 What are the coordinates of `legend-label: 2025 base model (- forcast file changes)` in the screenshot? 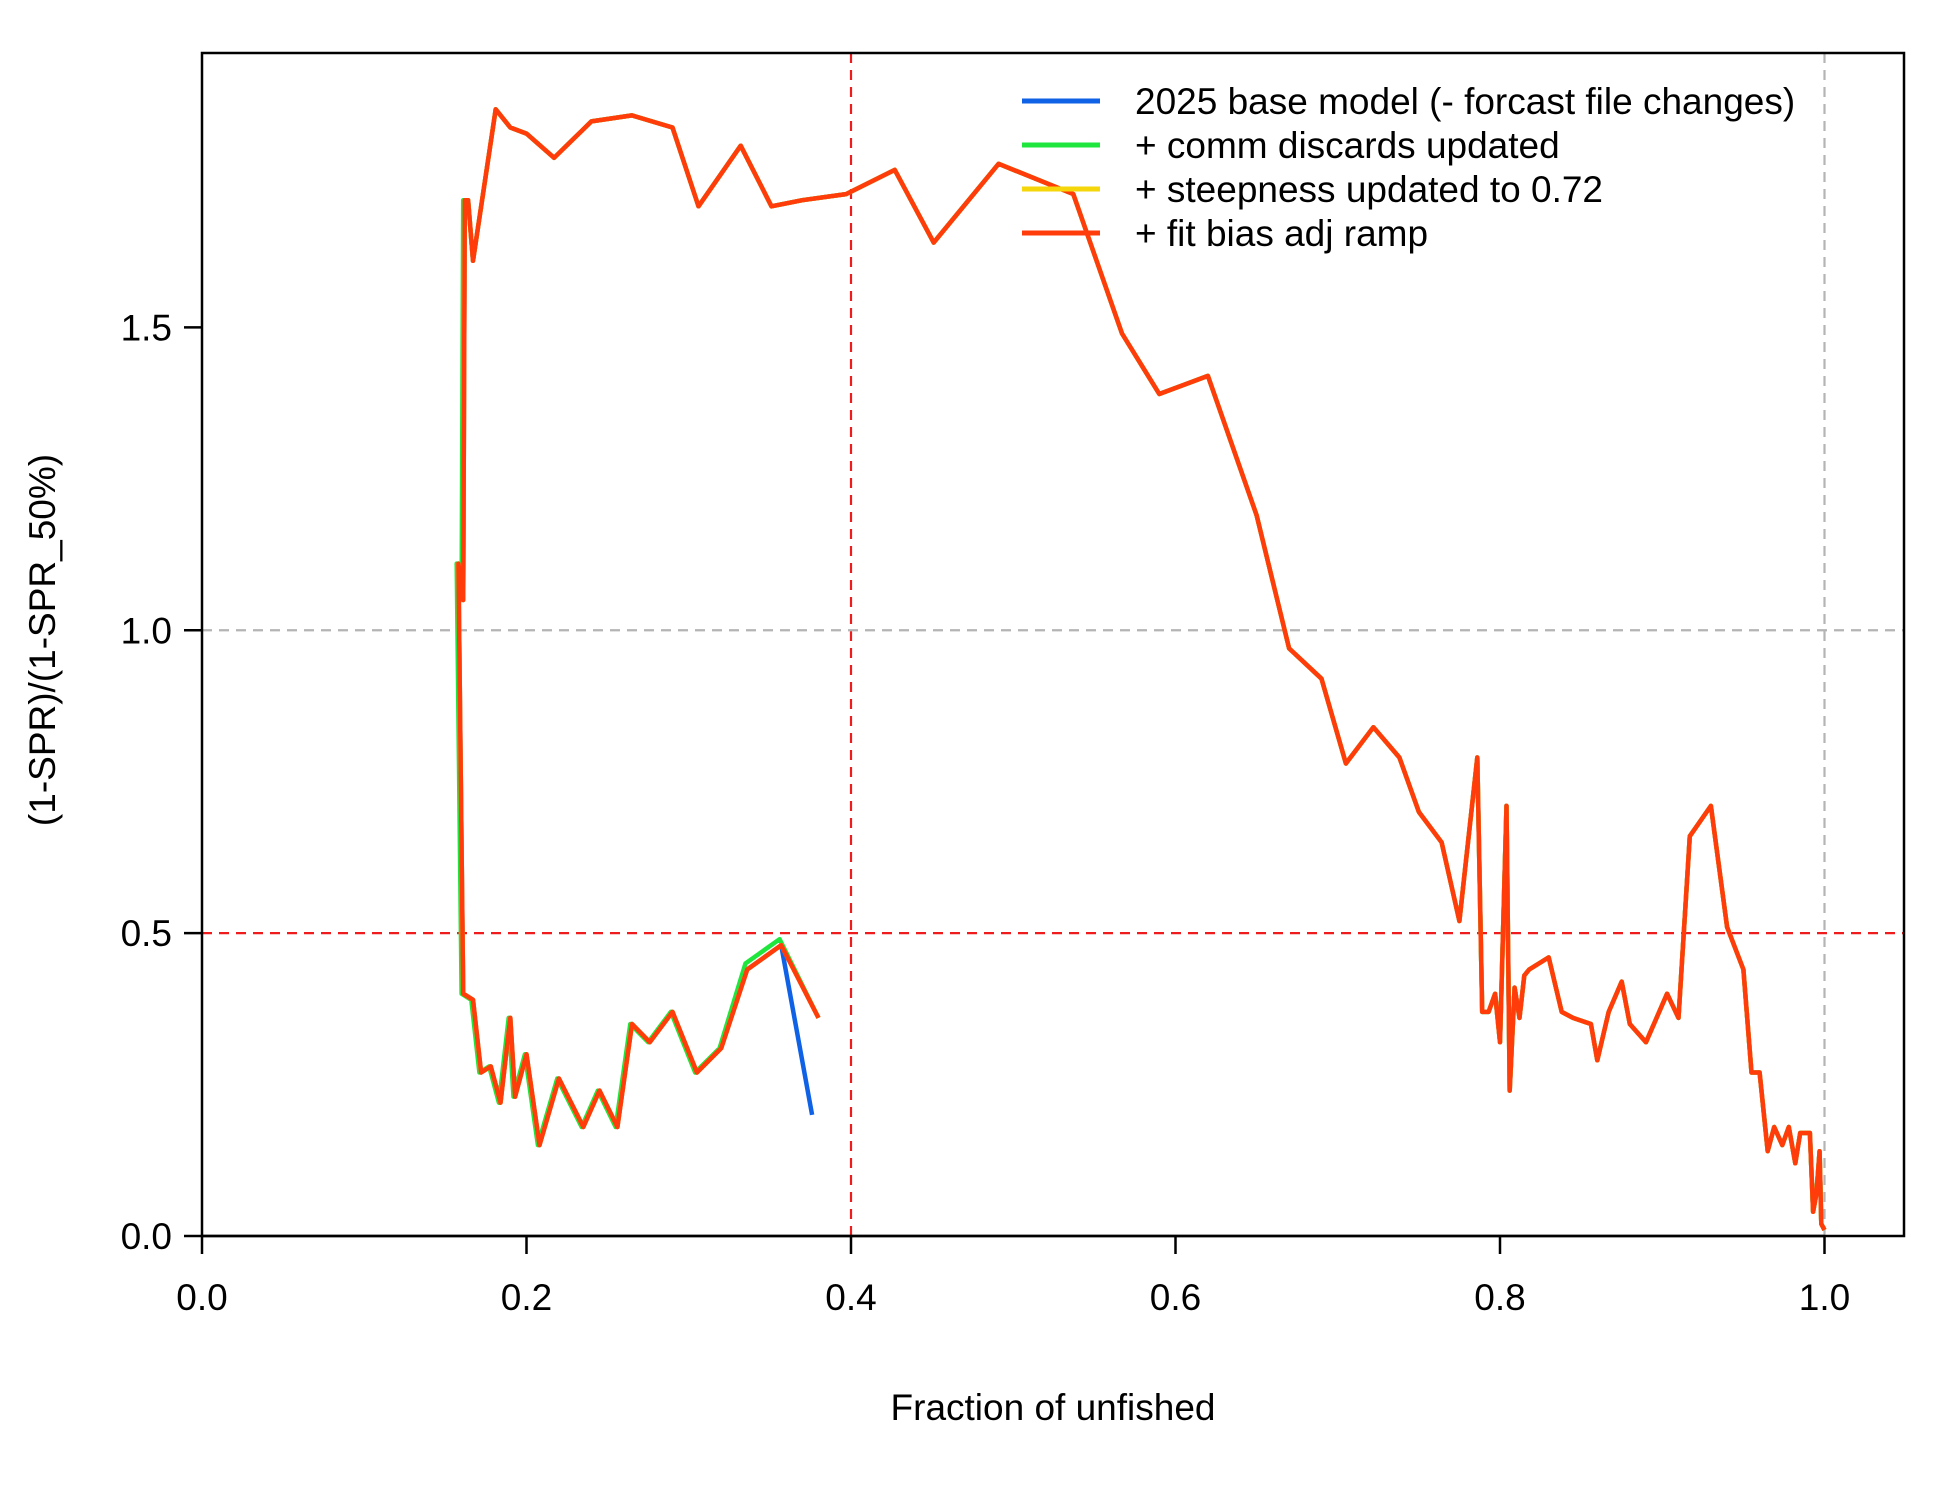 It's located at (1465, 101).